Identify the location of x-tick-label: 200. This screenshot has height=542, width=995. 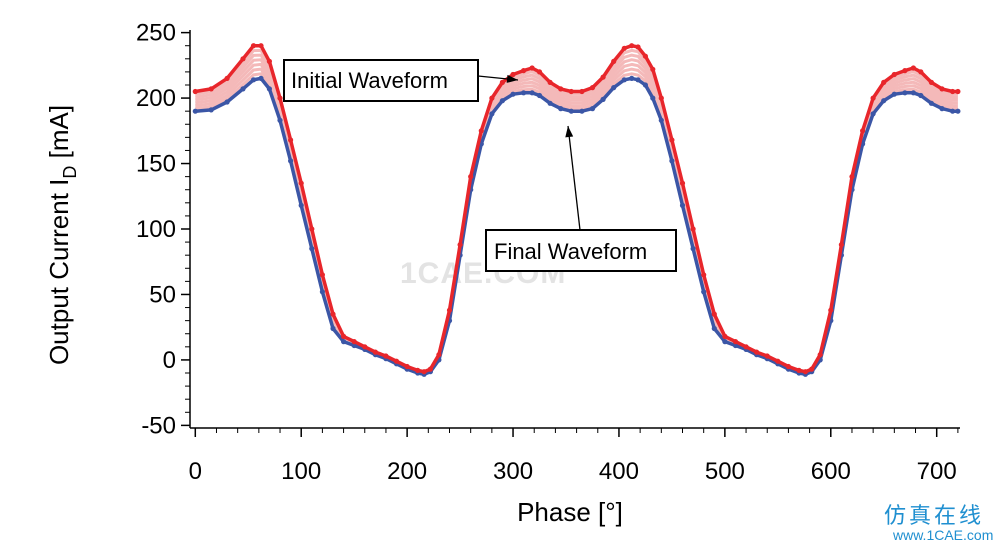
(407, 471).